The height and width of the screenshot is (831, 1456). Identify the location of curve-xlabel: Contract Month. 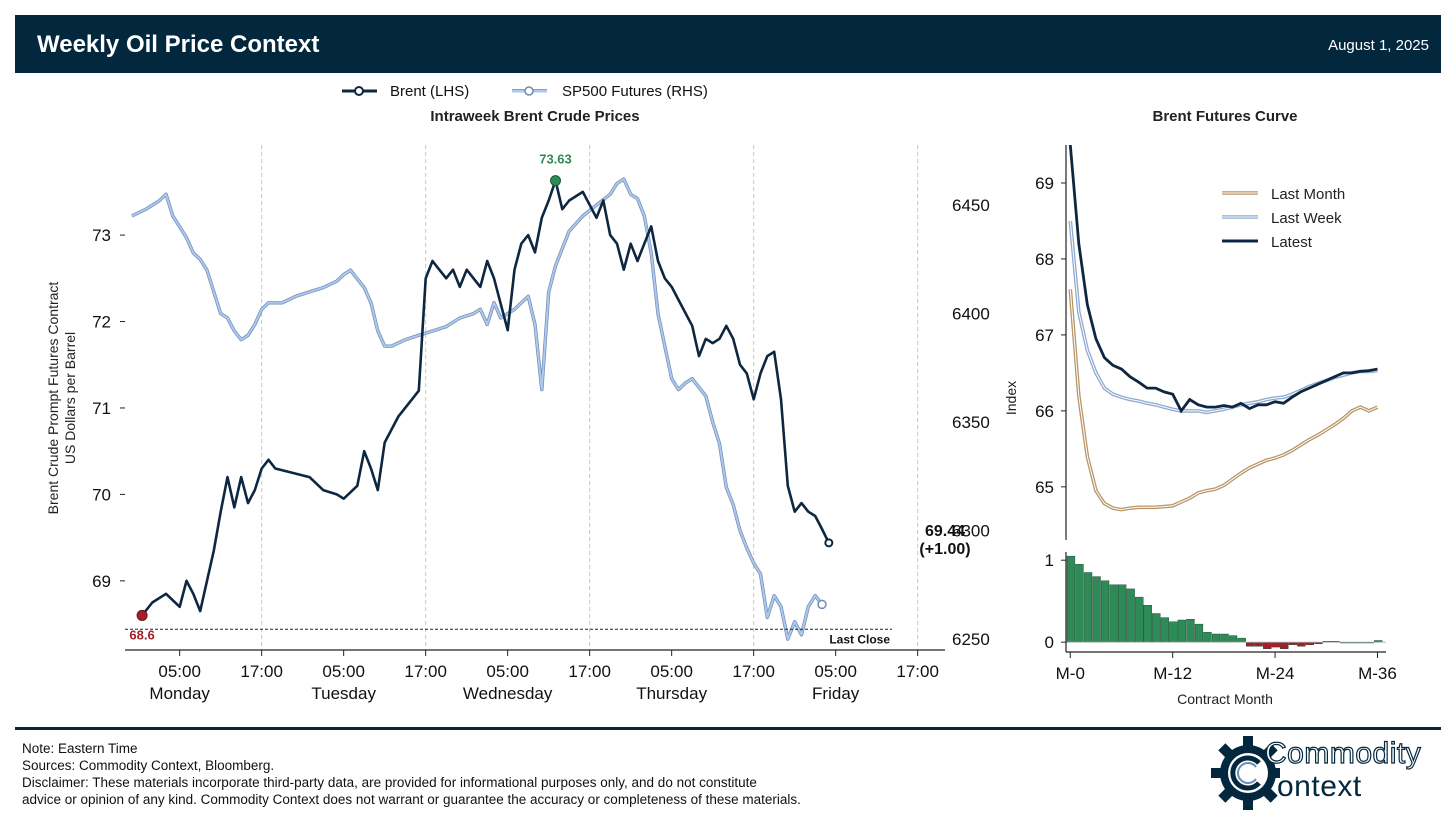
(1225, 699).